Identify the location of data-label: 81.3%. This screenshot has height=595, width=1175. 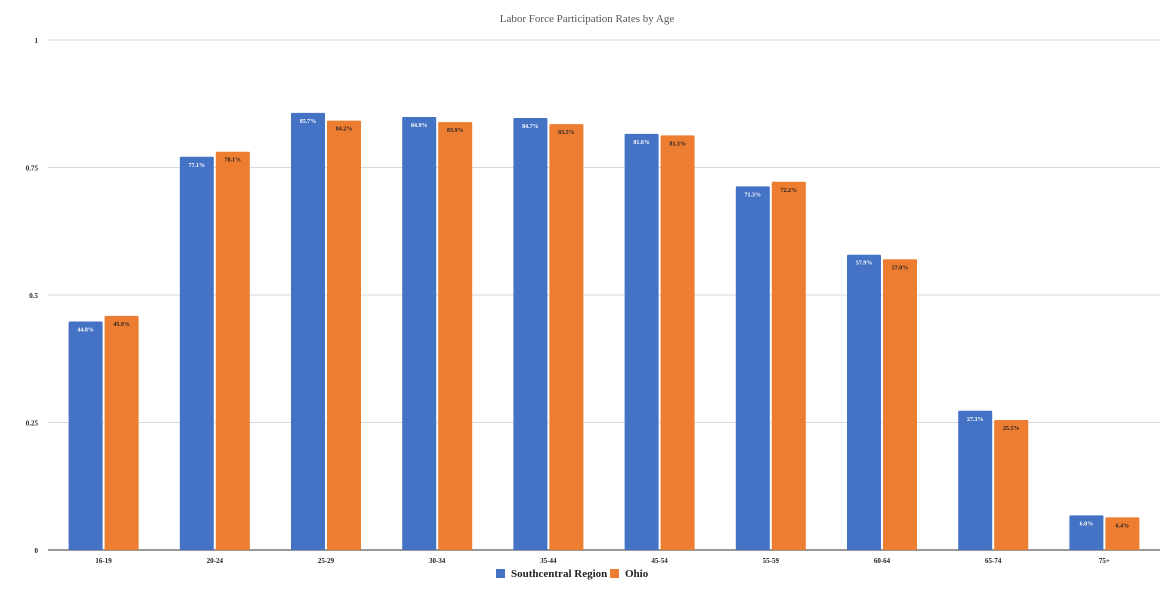
(677, 144).